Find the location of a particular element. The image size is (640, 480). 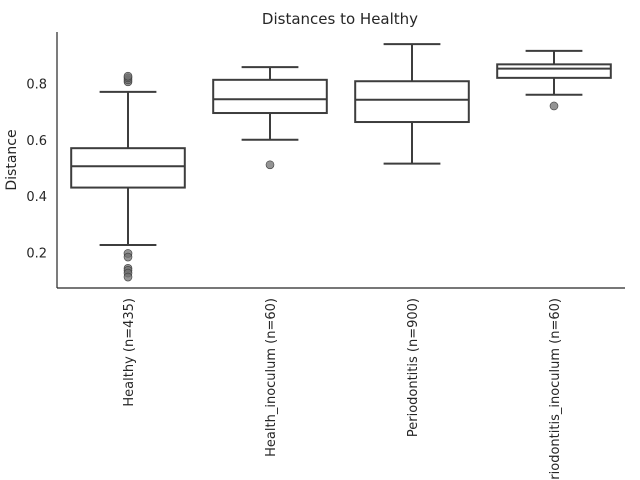

y-axis-label: Distance is located at coordinates (12, 159).